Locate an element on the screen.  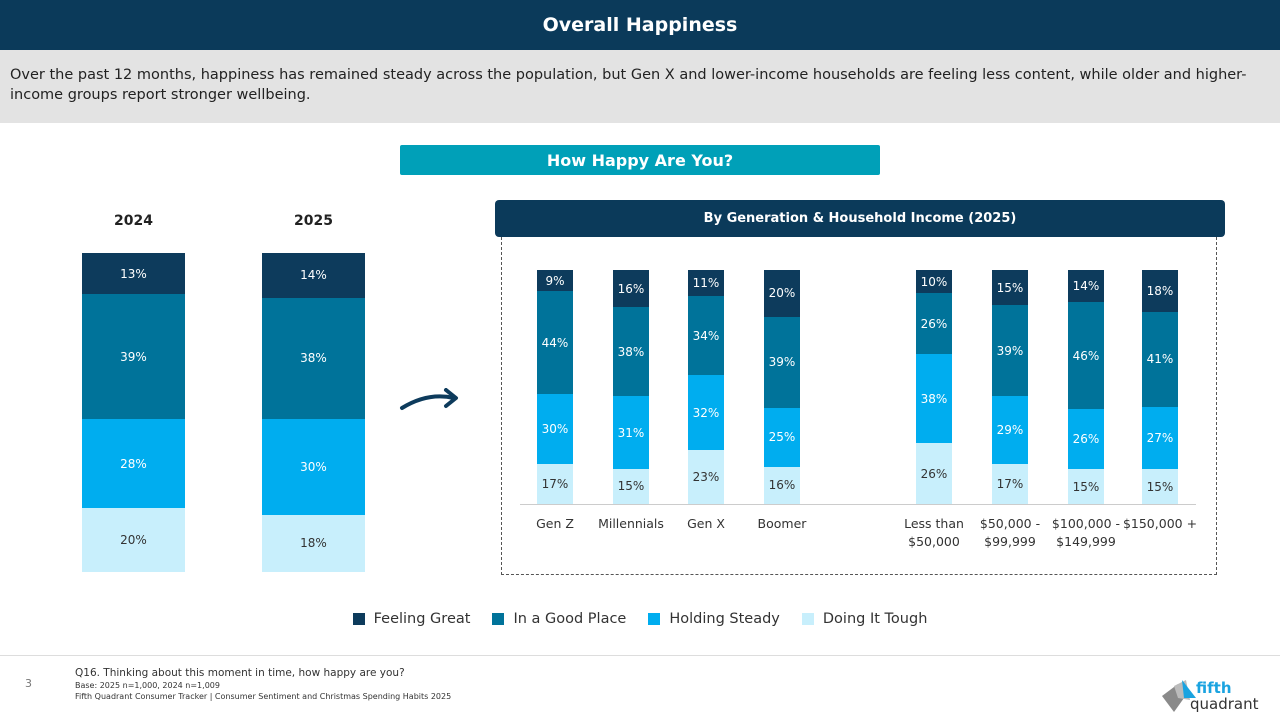
page-number: 3 is located at coordinates (28, 683).